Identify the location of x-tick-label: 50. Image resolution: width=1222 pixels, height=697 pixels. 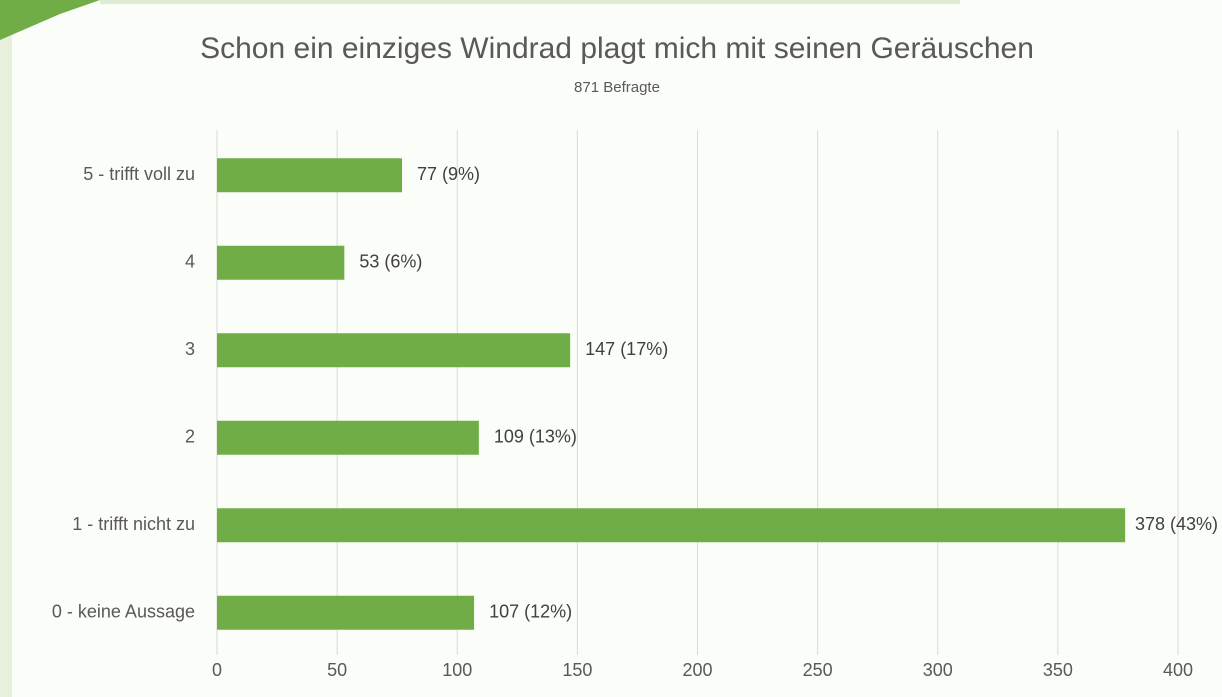
(337, 670).